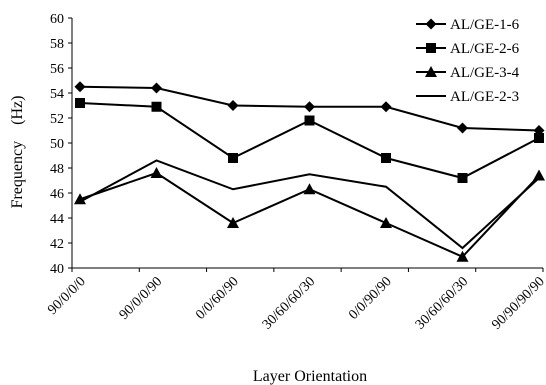  What do you see at coordinates (57, 94) in the screenshot?
I see `y-tick-label: 54` at bounding box center [57, 94].